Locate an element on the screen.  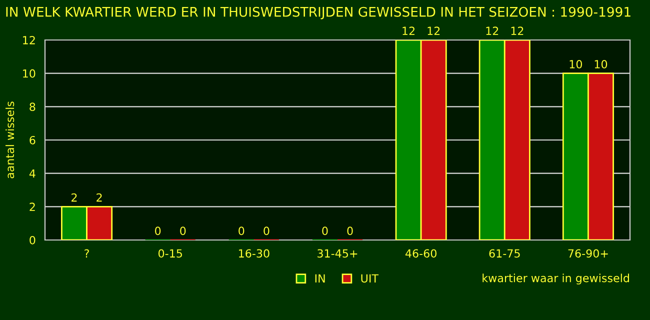
x-axis-title: kwartier waar in gewisseld is located at coordinates (555, 279).